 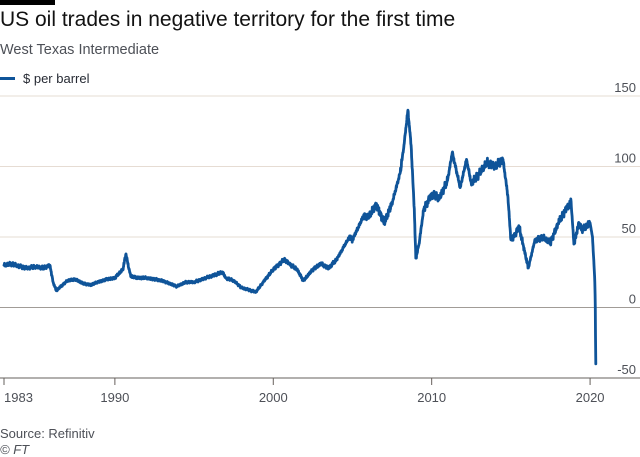 I want to click on legend: $ per barrel, so click(x=44, y=78).